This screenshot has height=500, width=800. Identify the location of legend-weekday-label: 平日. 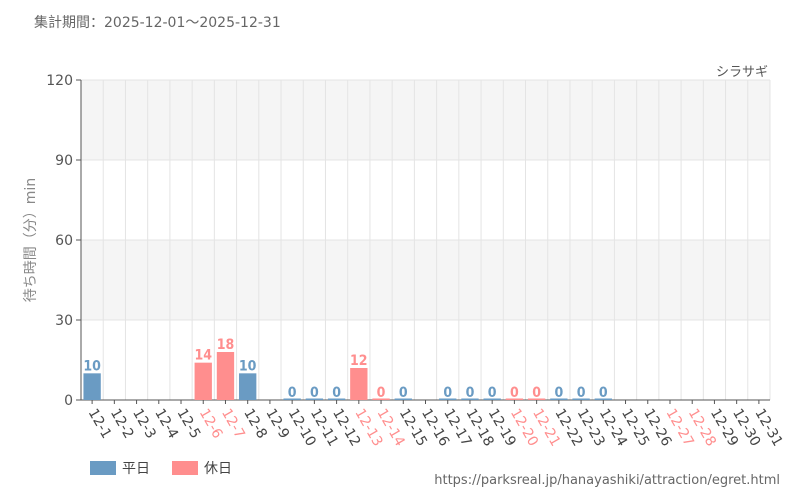
(136, 469).